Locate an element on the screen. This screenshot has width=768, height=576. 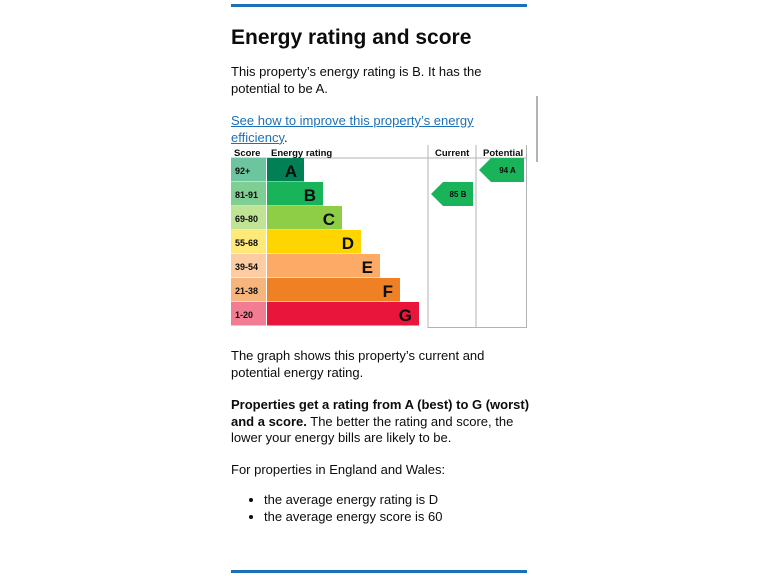
rating-letter-d: D is located at coordinates (348, 243).